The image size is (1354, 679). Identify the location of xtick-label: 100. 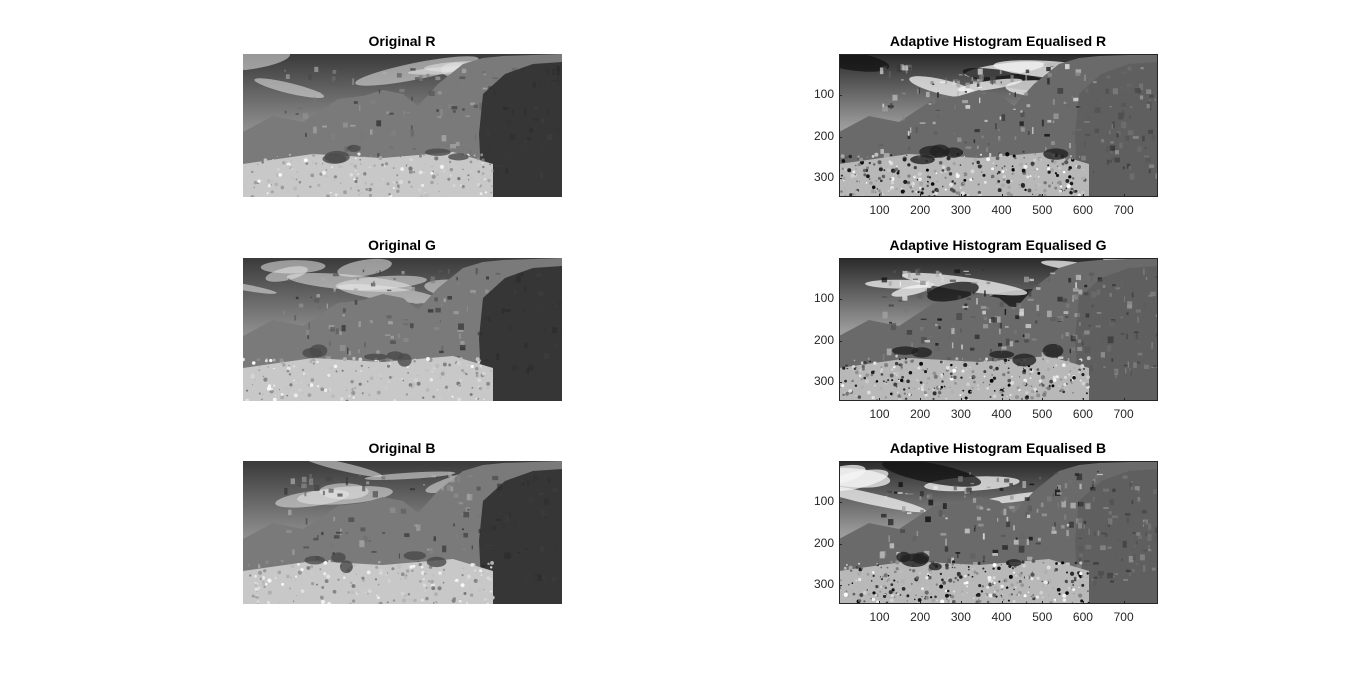
(879, 210).